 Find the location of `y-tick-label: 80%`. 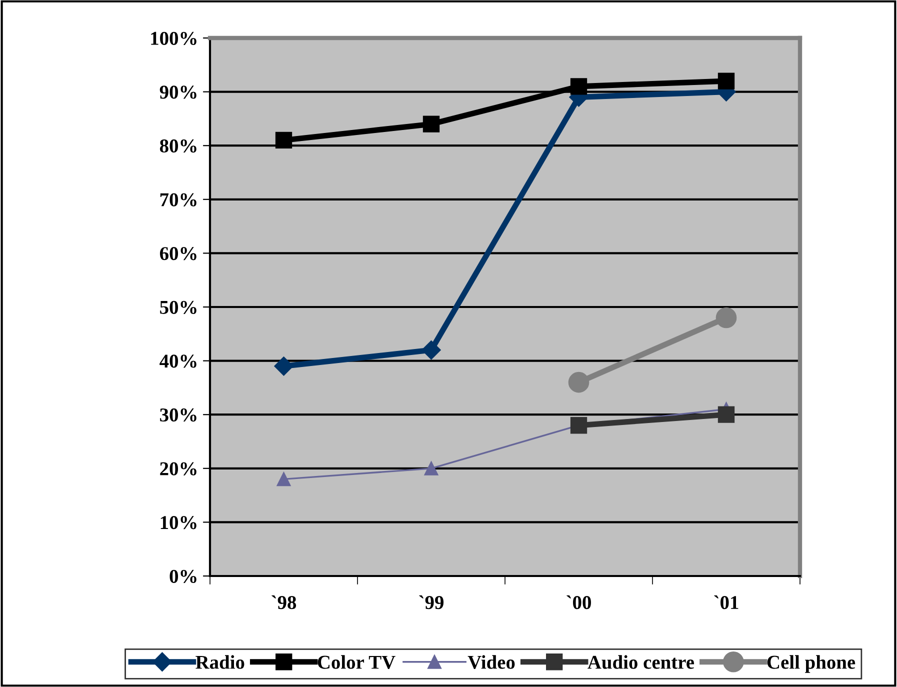

y-tick-label: 80% is located at coordinates (178, 146).